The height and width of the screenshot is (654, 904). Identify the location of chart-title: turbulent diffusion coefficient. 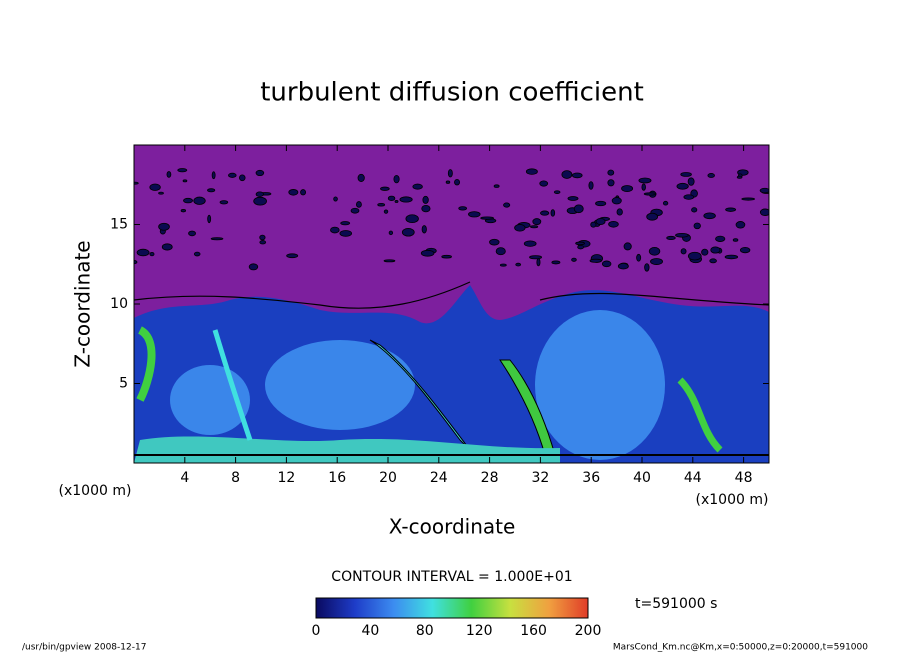
(452, 93).